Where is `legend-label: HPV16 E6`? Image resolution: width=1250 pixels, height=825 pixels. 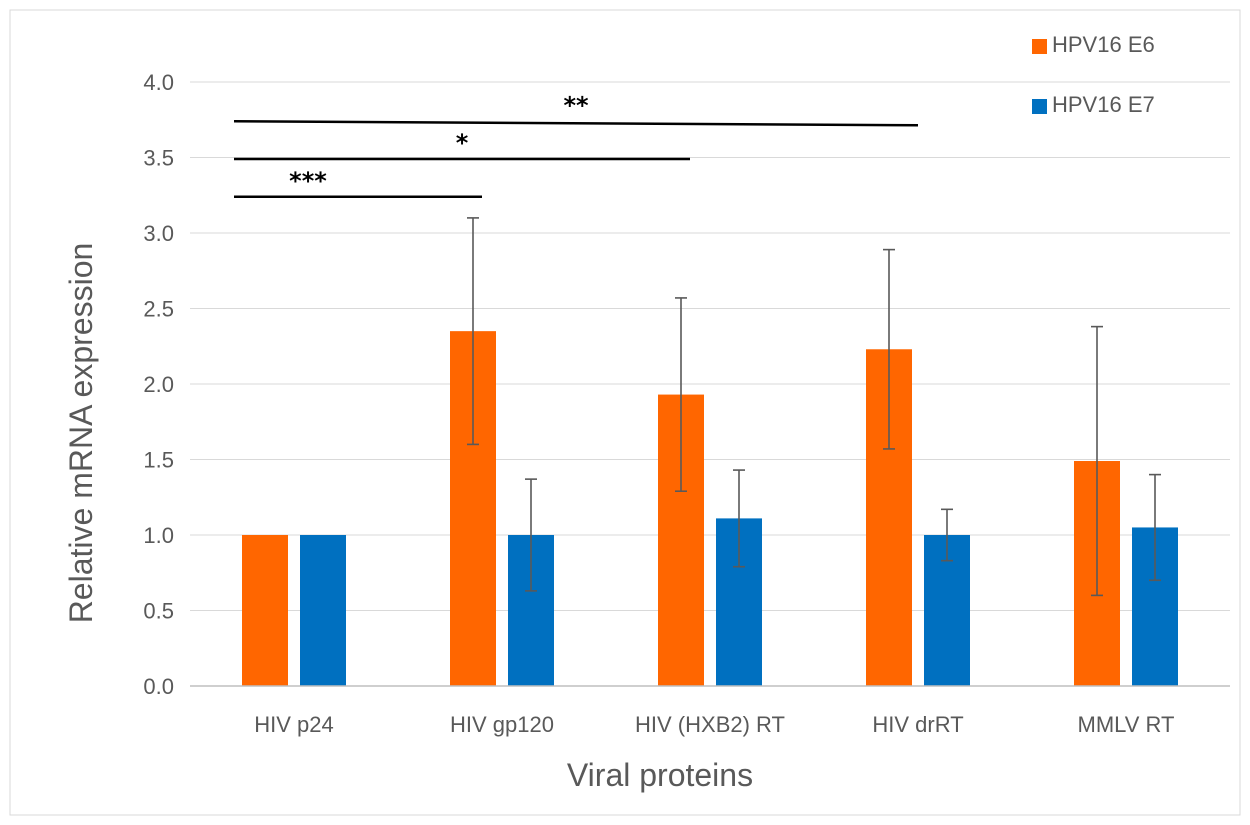
legend-label: HPV16 E6 is located at coordinates (1103, 44).